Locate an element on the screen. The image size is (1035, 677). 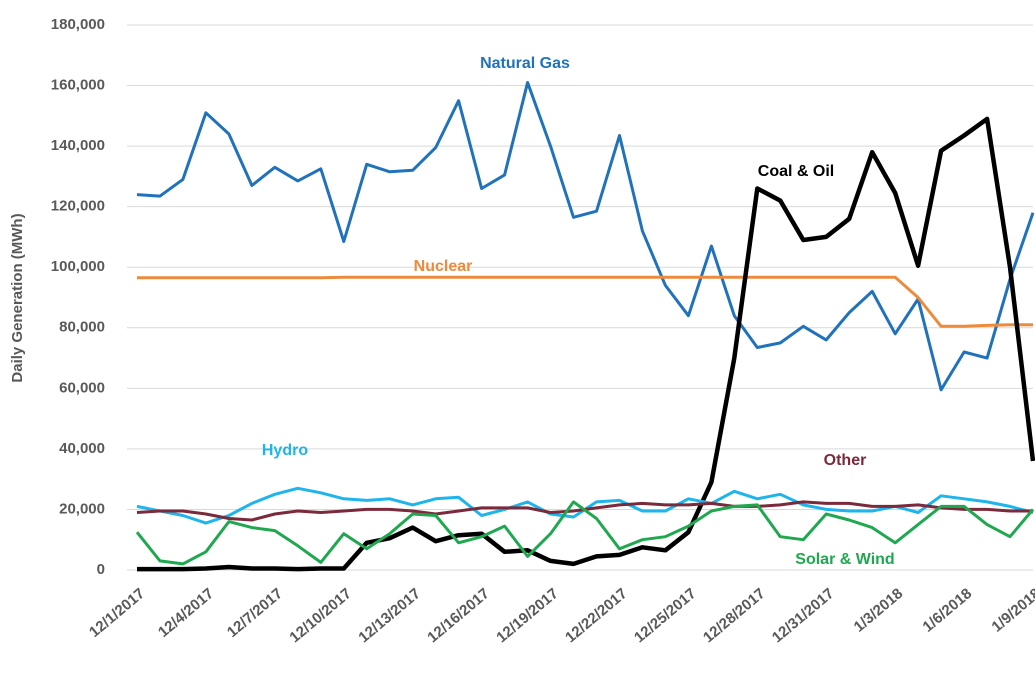
x-tick-label: 12/4/2017 is located at coordinates (186, 613).